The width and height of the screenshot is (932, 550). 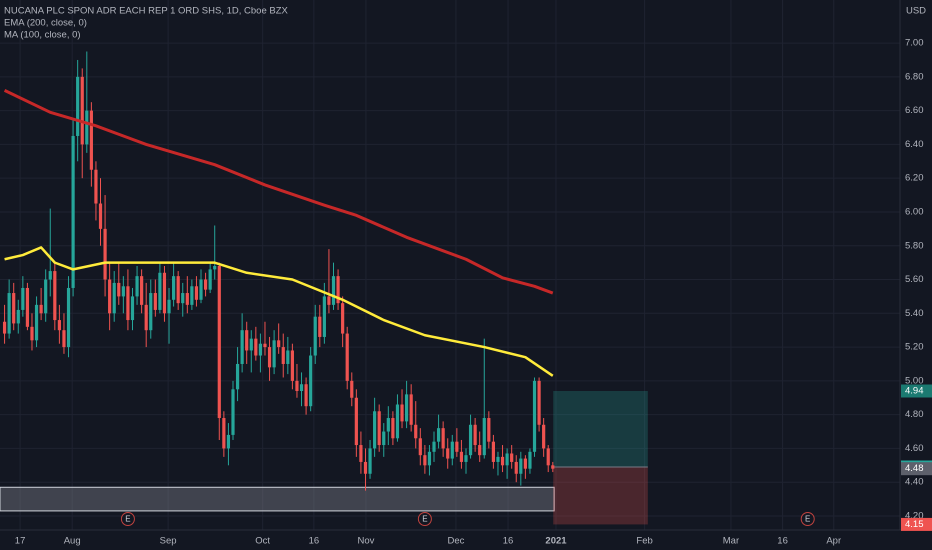 What do you see at coordinates (914, 43) in the screenshot?
I see `y-tick-label: 7.00` at bounding box center [914, 43].